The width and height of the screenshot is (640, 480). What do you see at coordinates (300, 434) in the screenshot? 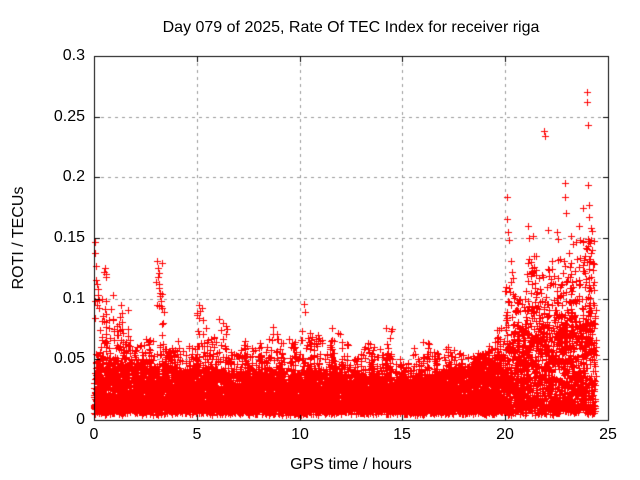
I see `x-tick-label: 10` at bounding box center [300, 434].